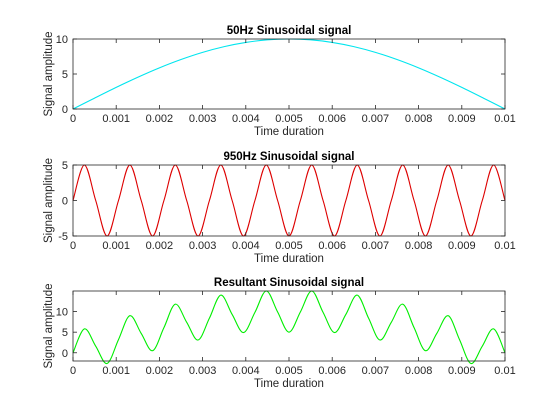  I want to click on chart-title: 50Hz Sinusoidal signal, so click(289, 31).